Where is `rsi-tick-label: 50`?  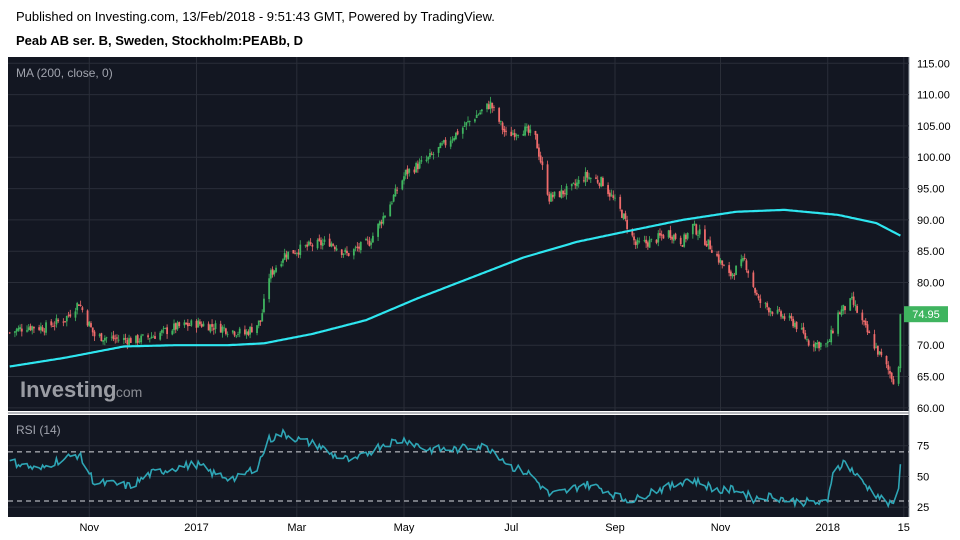 rsi-tick-label: 50 is located at coordinates (923, 477).